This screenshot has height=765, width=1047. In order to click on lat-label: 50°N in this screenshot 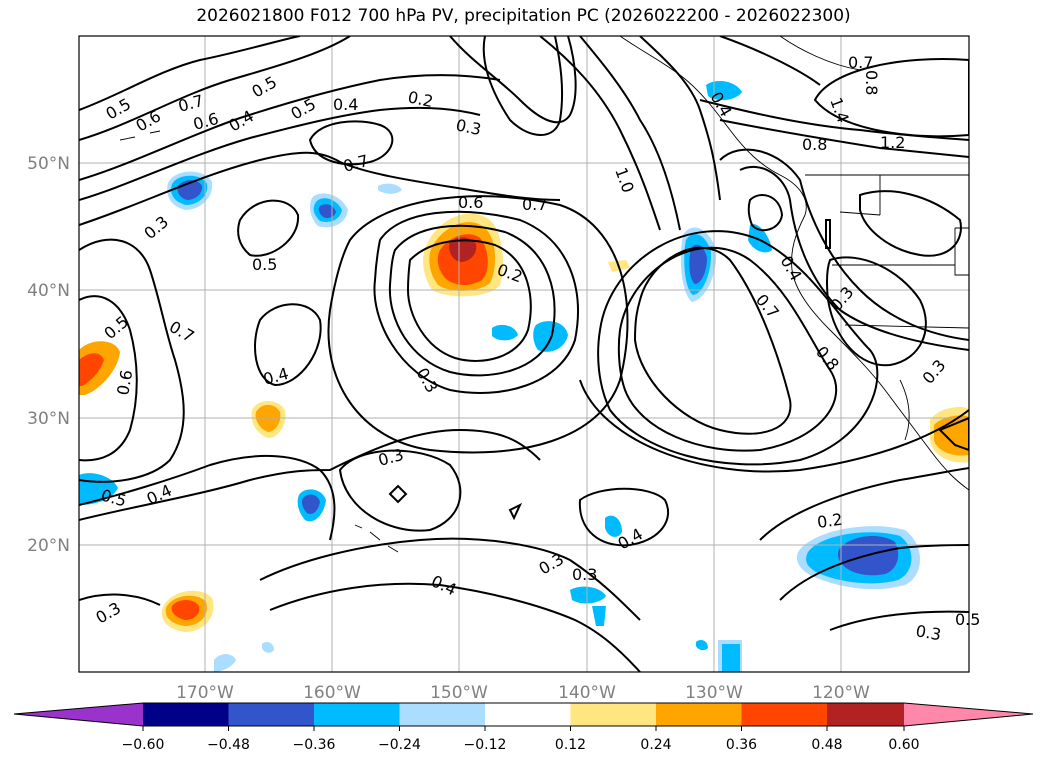, I will do `click(48, 164)`.